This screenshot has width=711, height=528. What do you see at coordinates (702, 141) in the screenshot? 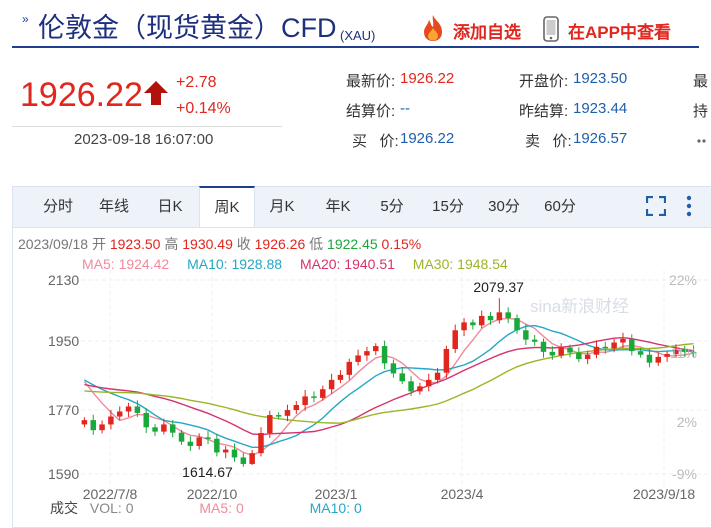
I see `more-fields-icon` at bounding box center [702, 141].